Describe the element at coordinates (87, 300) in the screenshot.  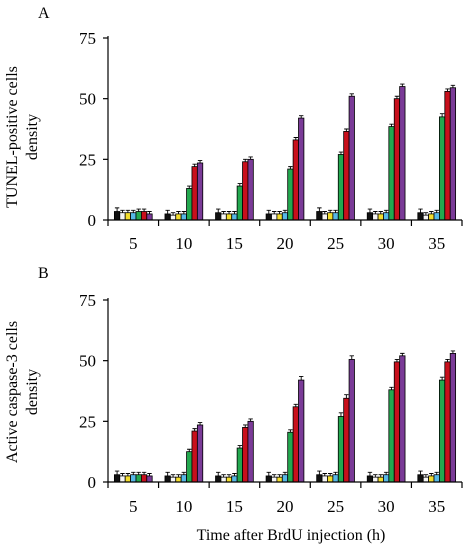
I see `panel-b-y-tick-label-75: 75` at that location.